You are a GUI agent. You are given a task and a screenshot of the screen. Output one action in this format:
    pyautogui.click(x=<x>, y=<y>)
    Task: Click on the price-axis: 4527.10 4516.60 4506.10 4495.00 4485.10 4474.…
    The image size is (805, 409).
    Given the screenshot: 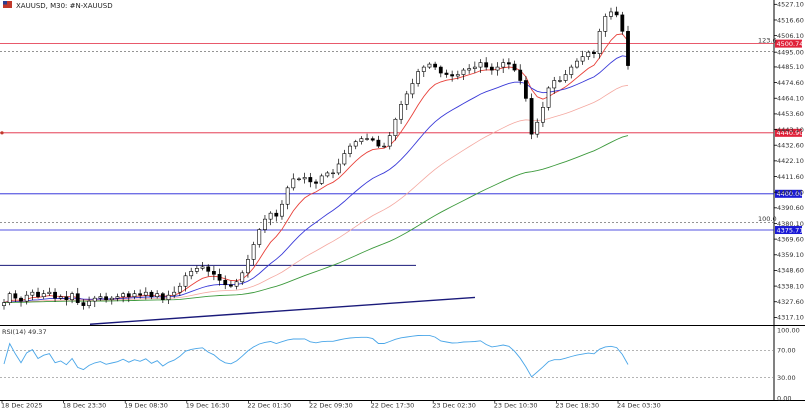 What is the action you would take?
    pyautogui.click(x=789, y=161)
    